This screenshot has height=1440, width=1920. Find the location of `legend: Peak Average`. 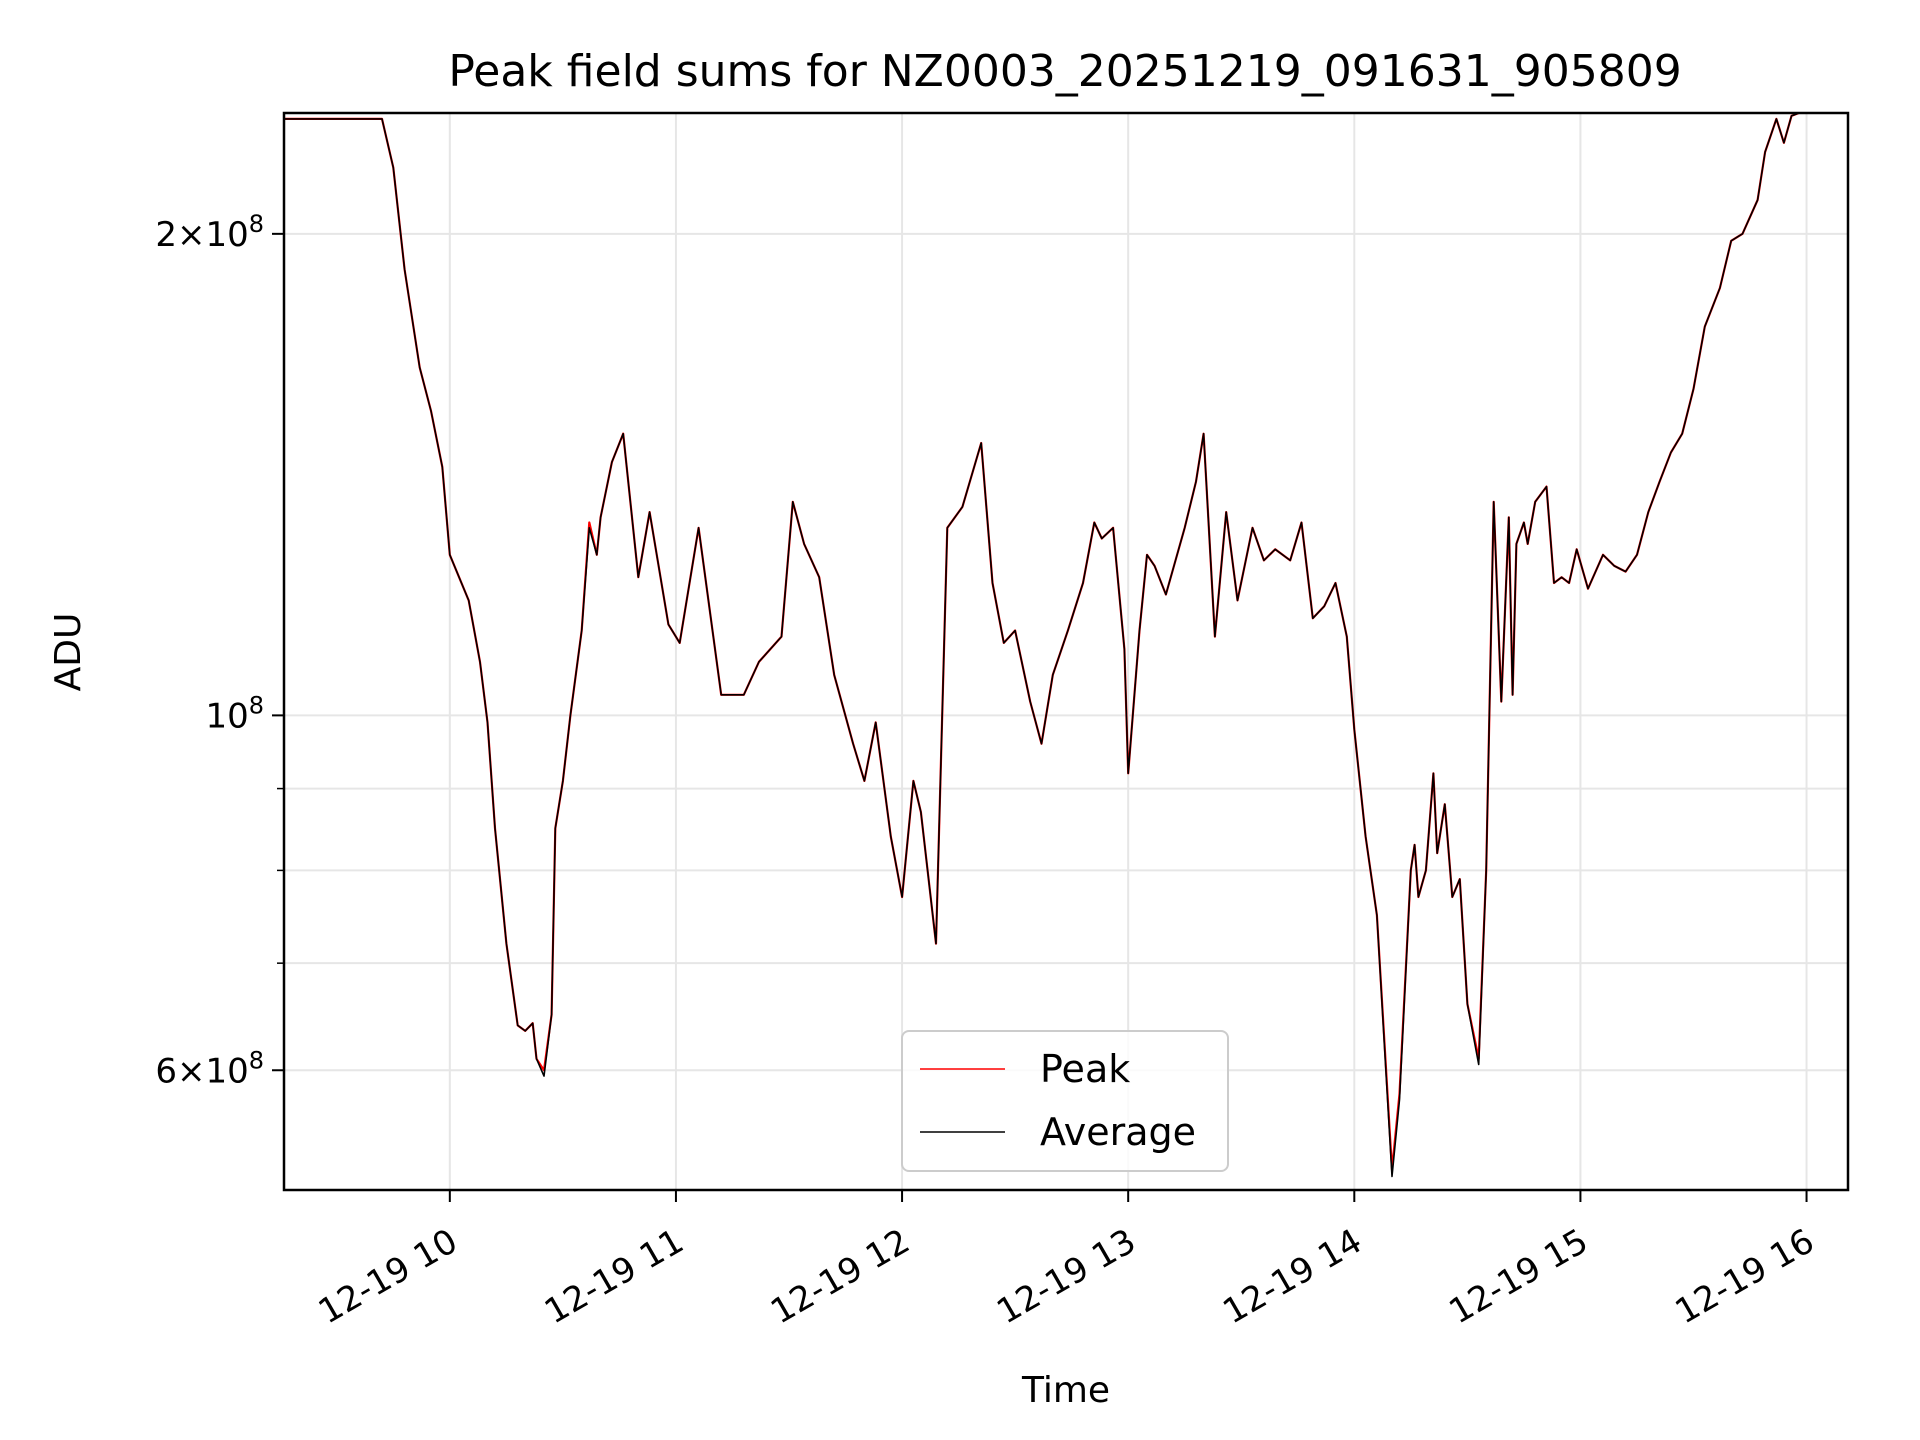

legend: Peak Average is located at coordinates (1065, 1101).